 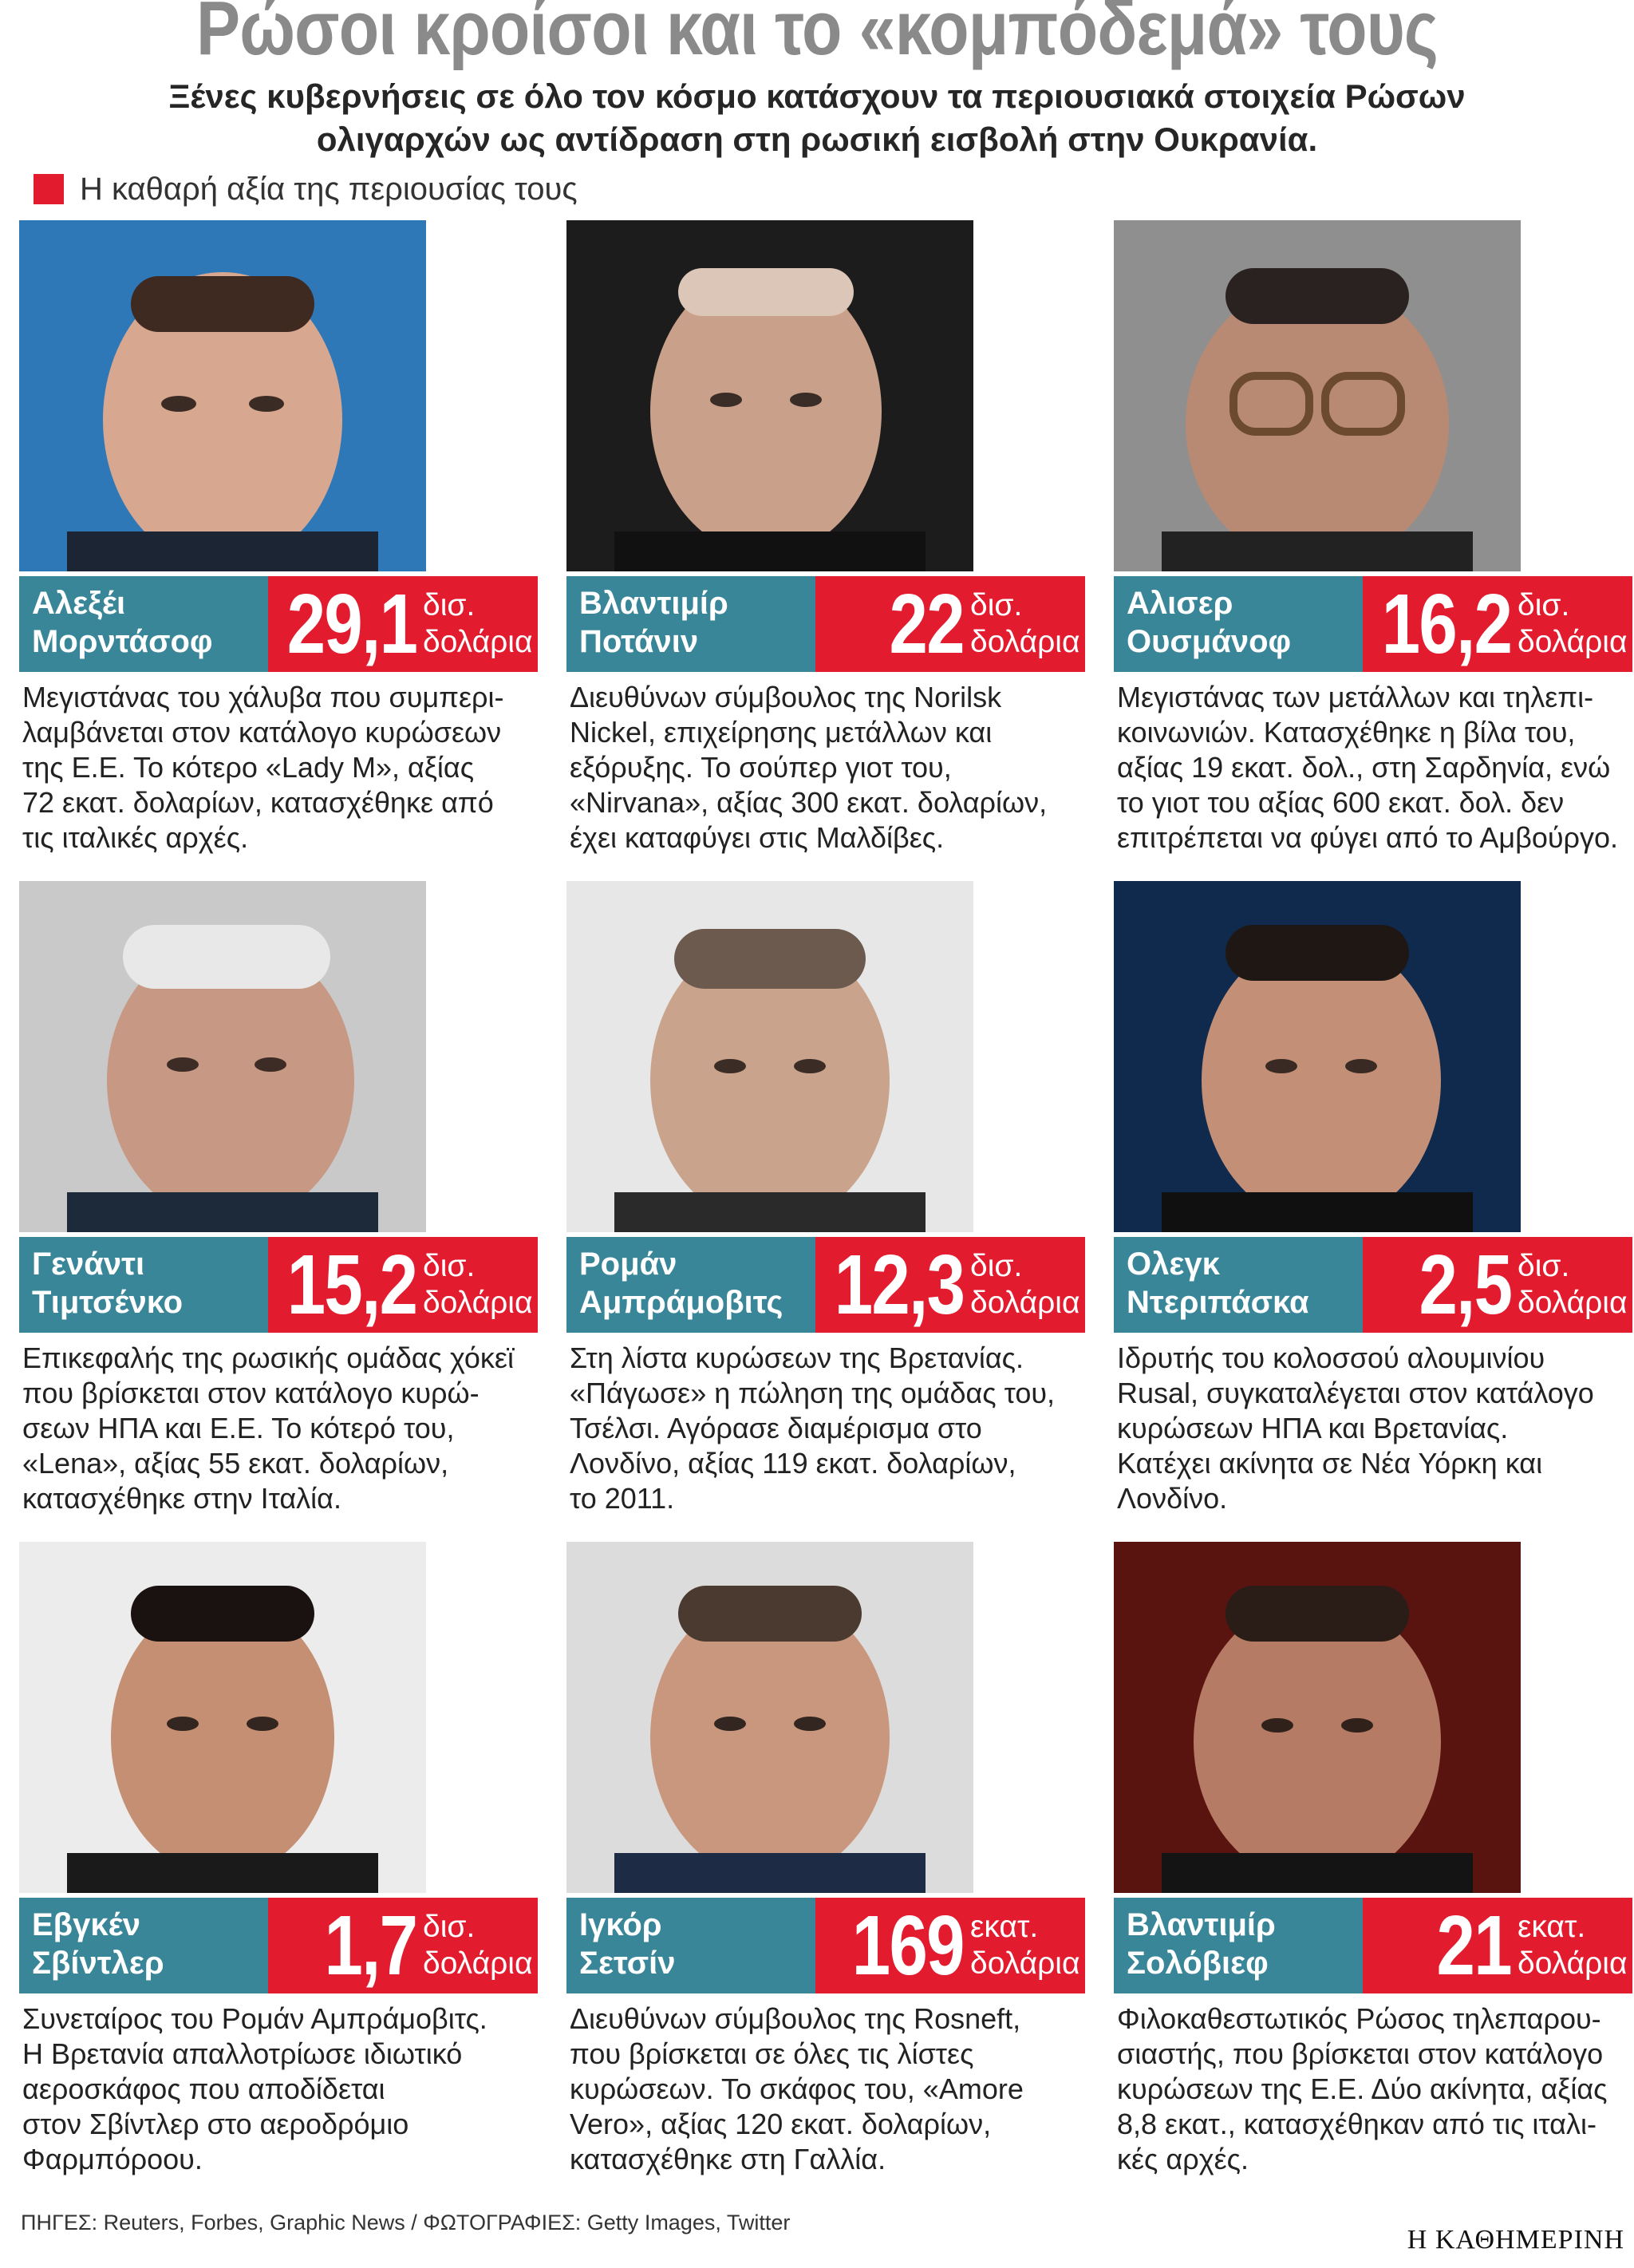 What do you see at coordinates (927, 624) in the screenshot?
I see `net-worth-value: 22` at bounding box center [927, 624].